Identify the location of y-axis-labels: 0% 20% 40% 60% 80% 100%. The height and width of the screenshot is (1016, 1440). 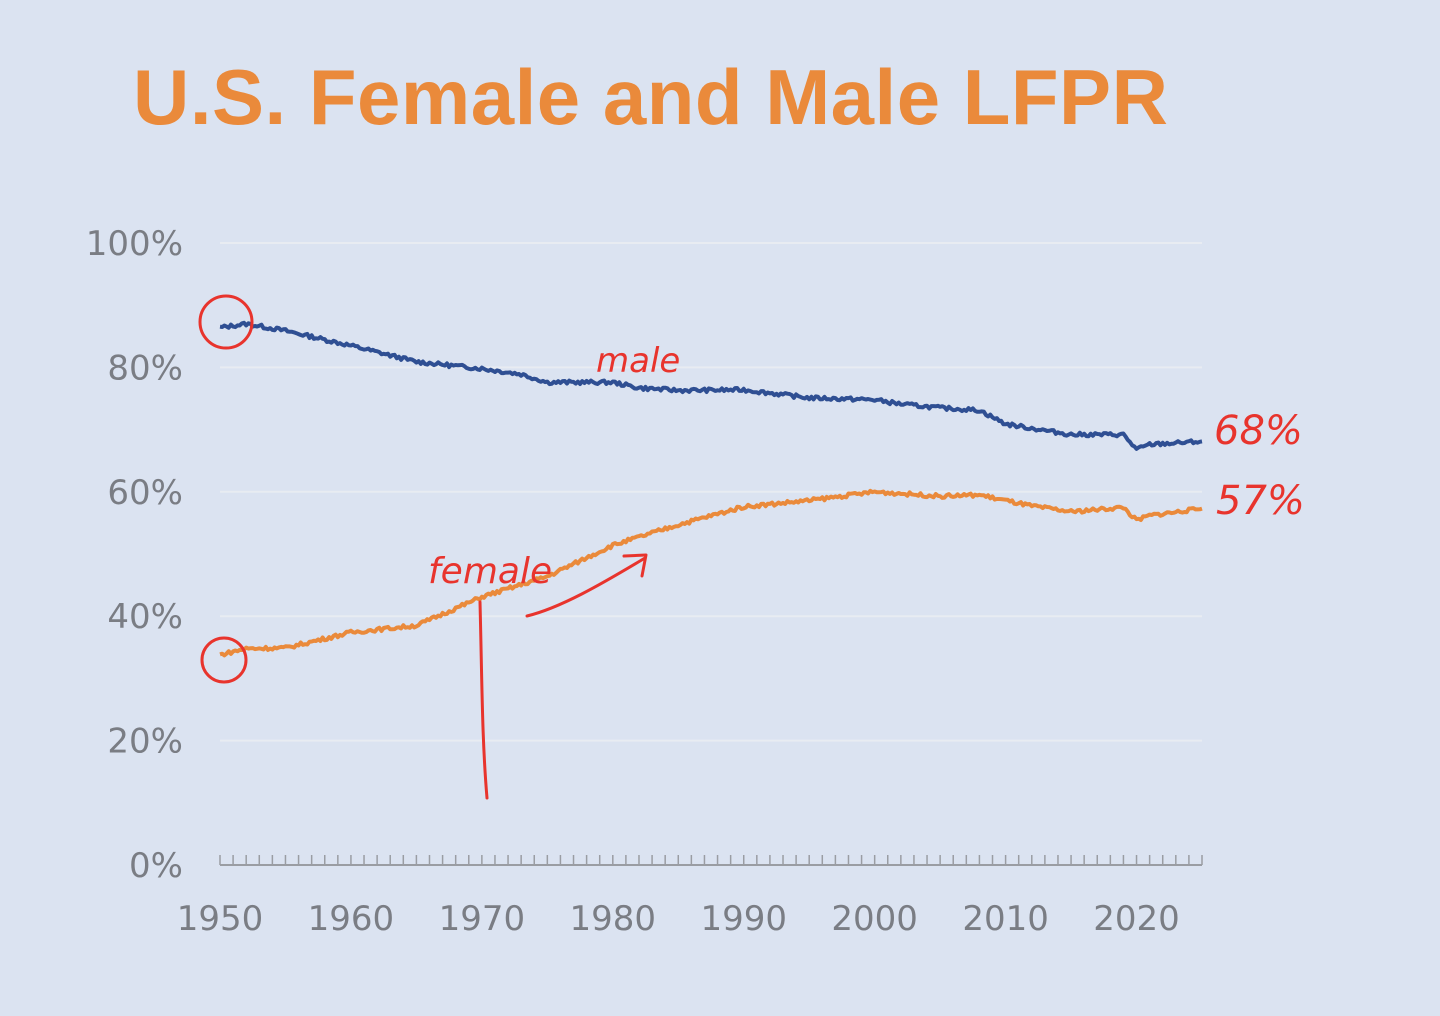
(134, 555).